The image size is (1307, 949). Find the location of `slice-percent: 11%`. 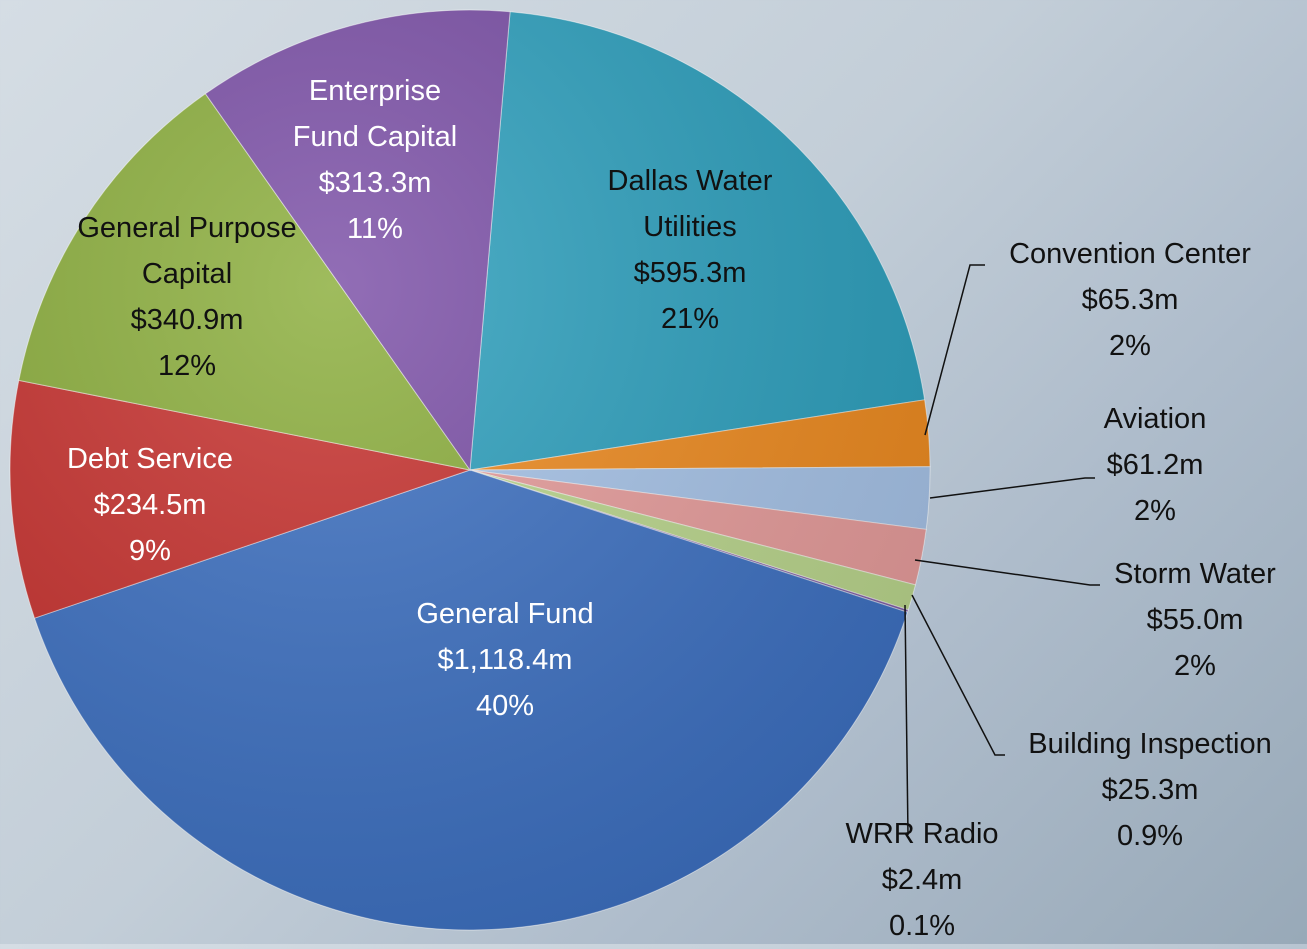

slice-percent: 11% is located at coordinates (375, 229).